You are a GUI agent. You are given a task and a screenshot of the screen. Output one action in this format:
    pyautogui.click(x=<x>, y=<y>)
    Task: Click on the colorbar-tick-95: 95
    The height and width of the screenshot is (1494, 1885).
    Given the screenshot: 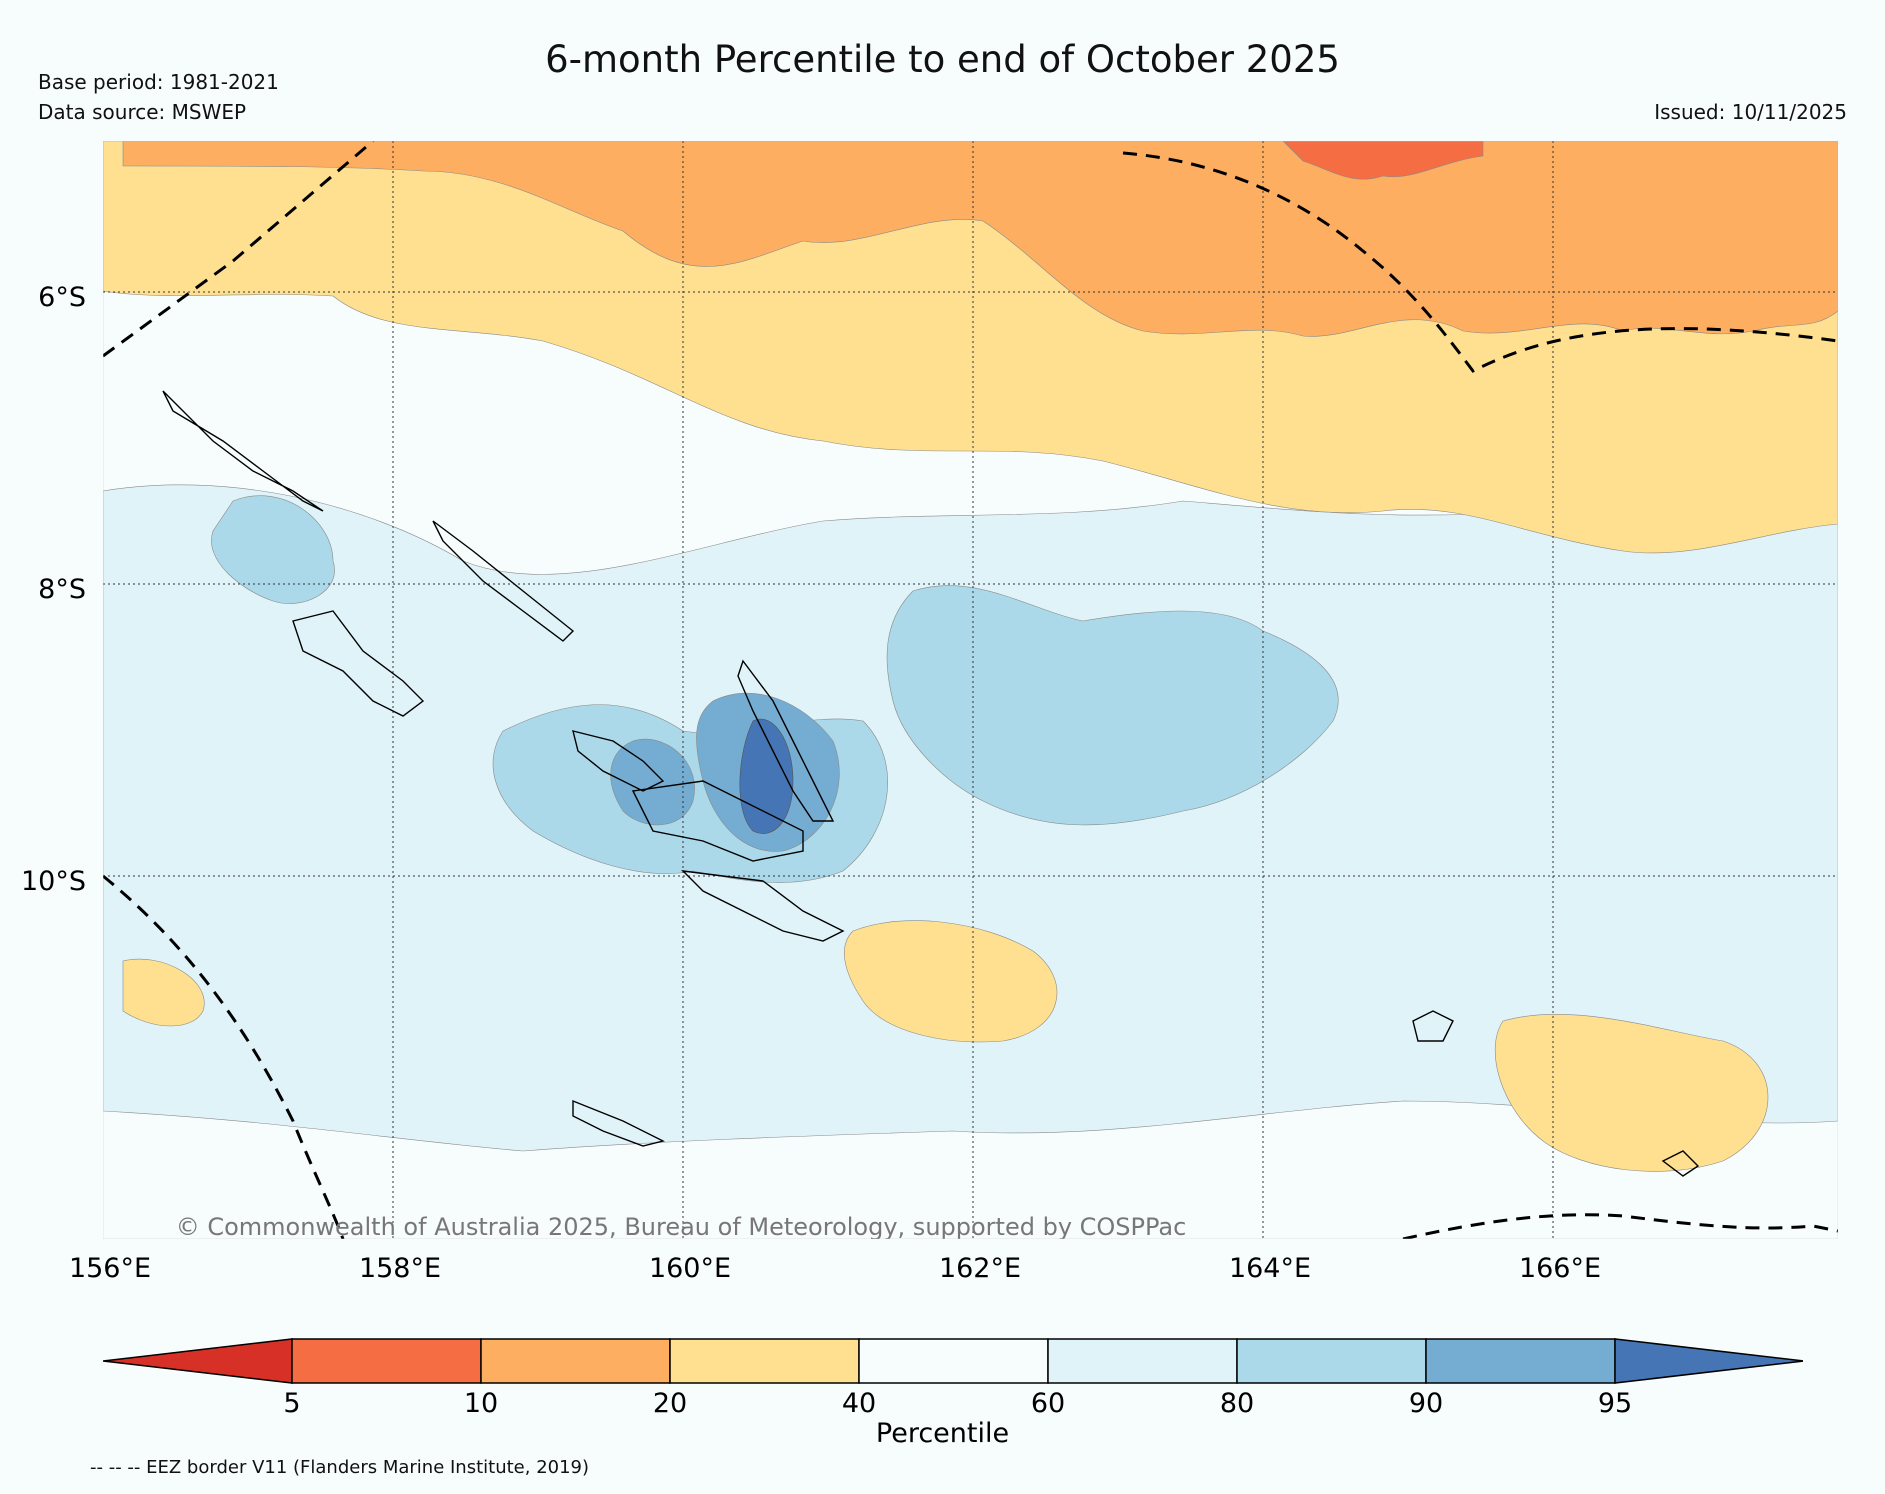 What is the action you would take?
    pyautogui.click(x=1615, y=1403)
    